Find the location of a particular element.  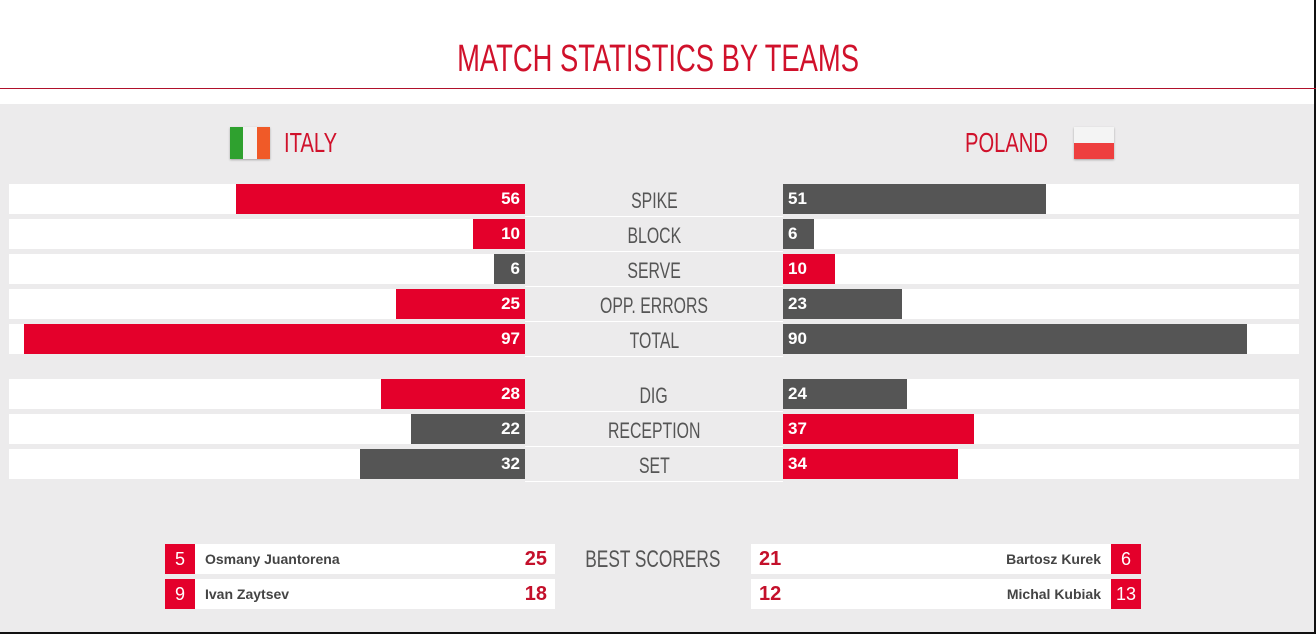

away-value: 23 is located at coordinates (797, 303).